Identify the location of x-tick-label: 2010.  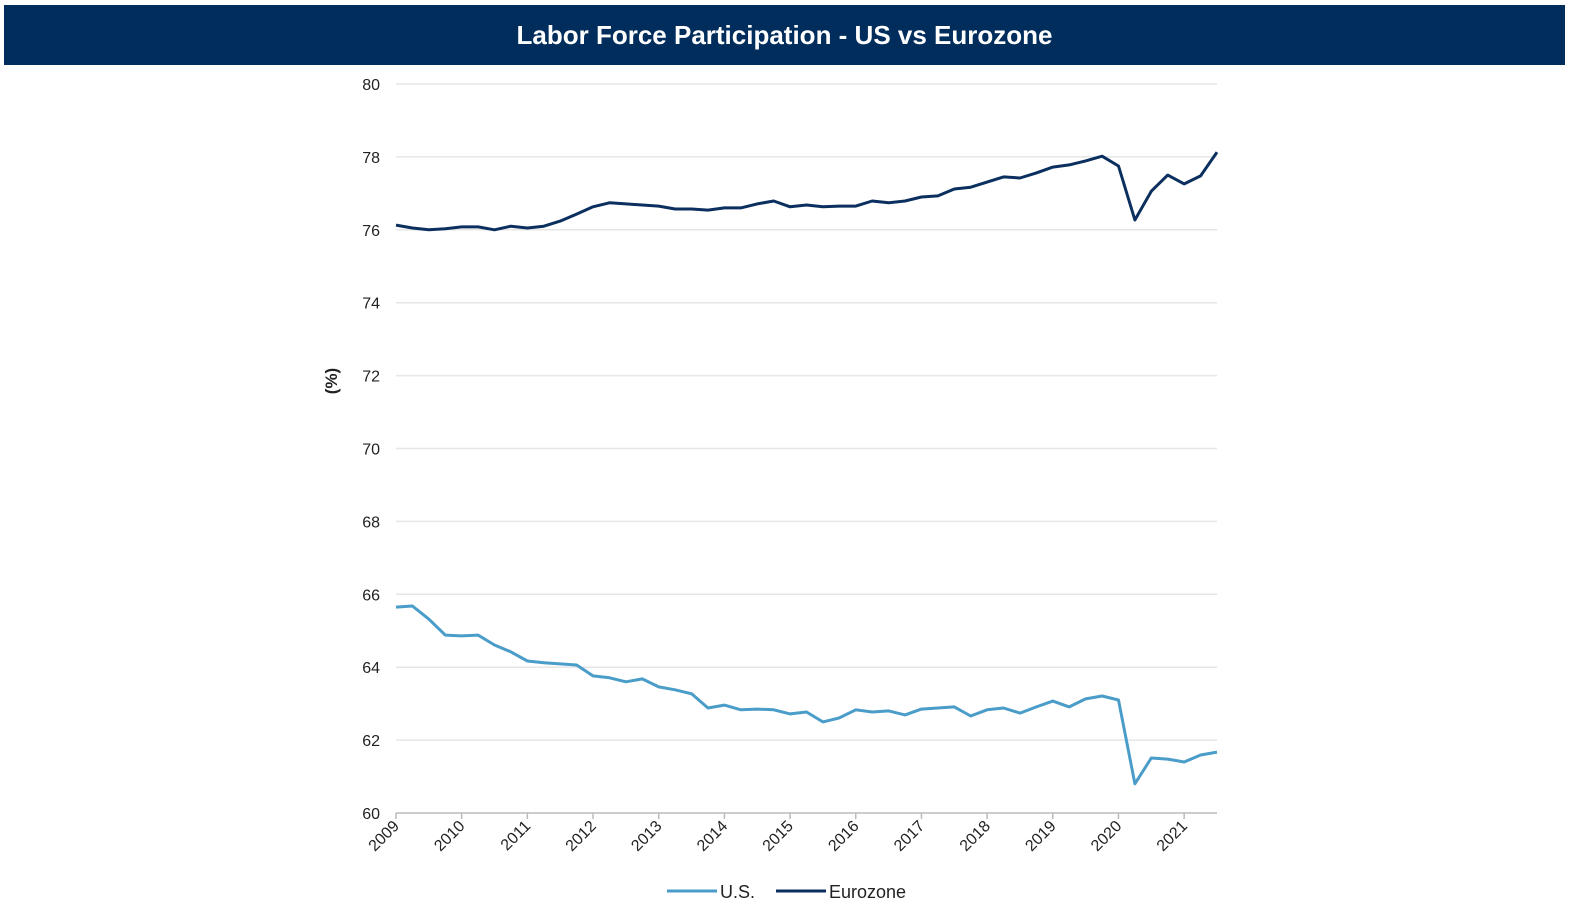
(449, 836).